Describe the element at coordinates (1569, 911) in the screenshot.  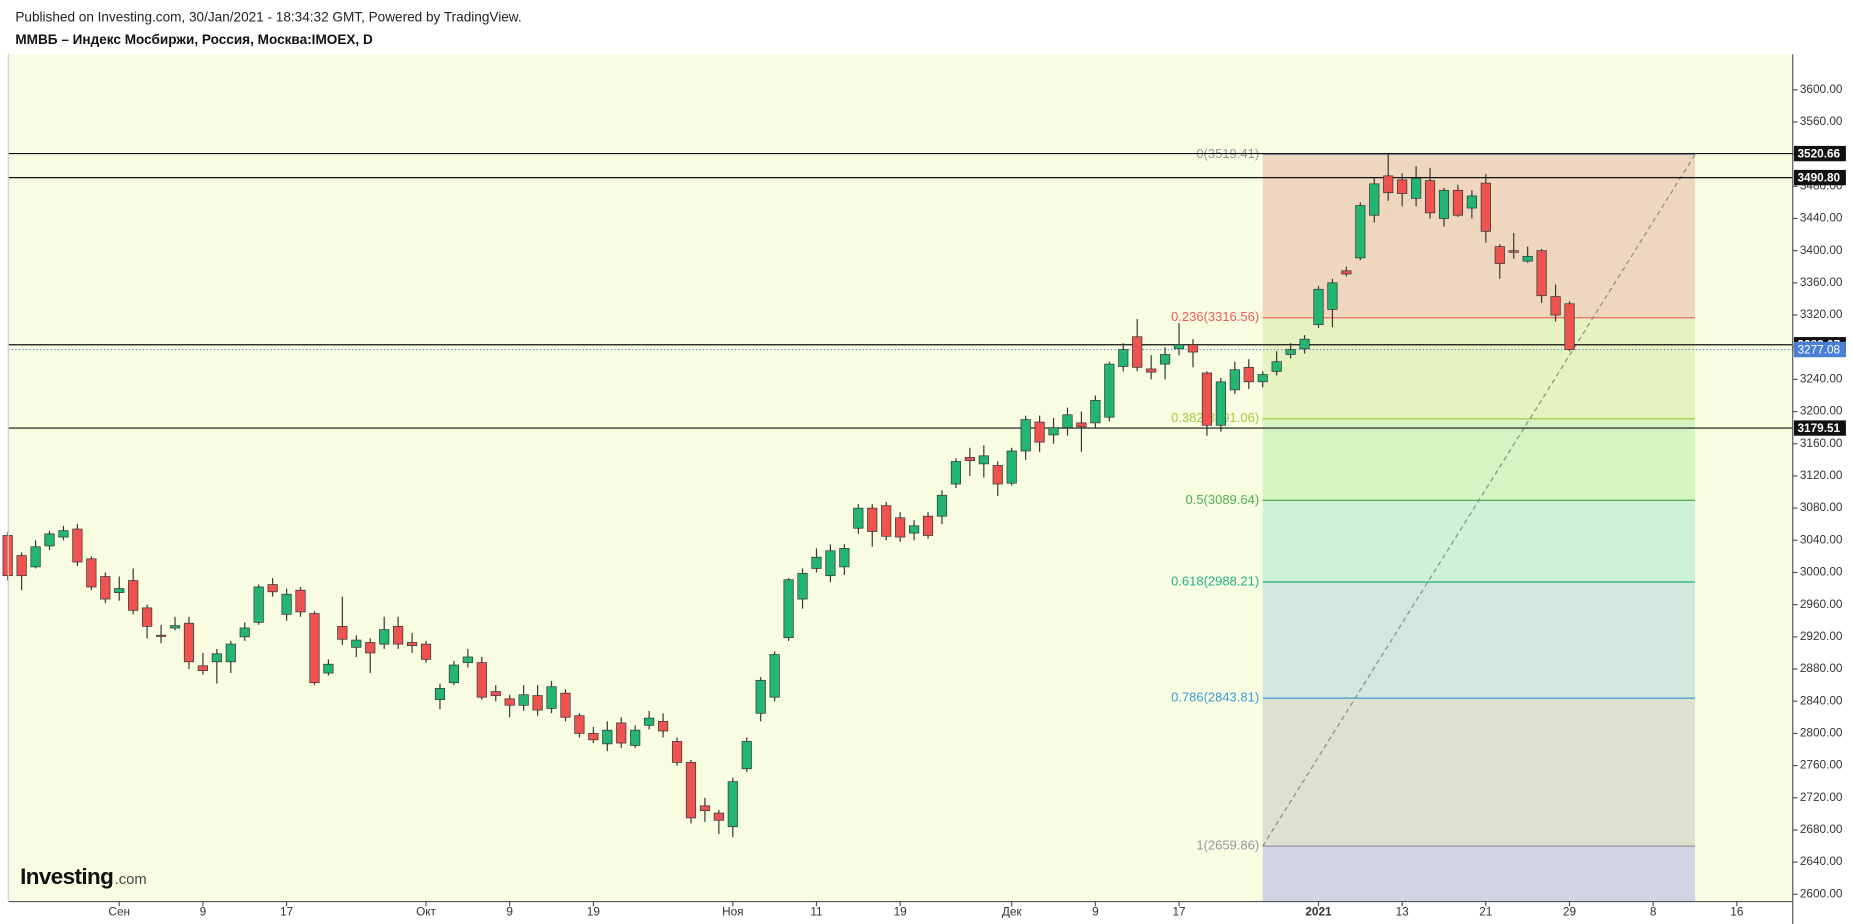
I see `x-tick-label: 29` at that location.